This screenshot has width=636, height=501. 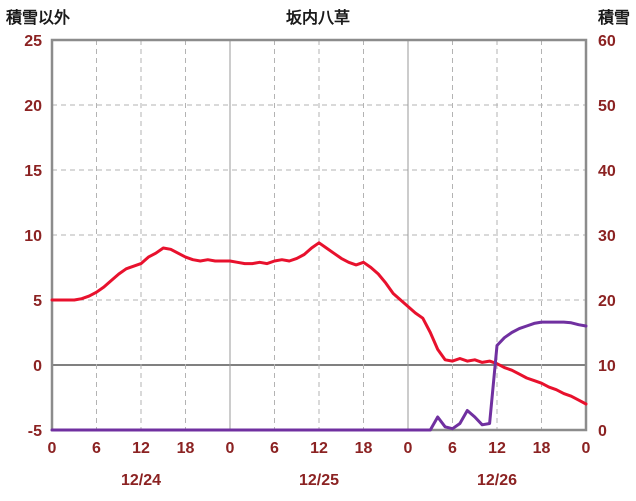 I want to click on right-axis-tick-label: 0, so click(x=602, y=431).